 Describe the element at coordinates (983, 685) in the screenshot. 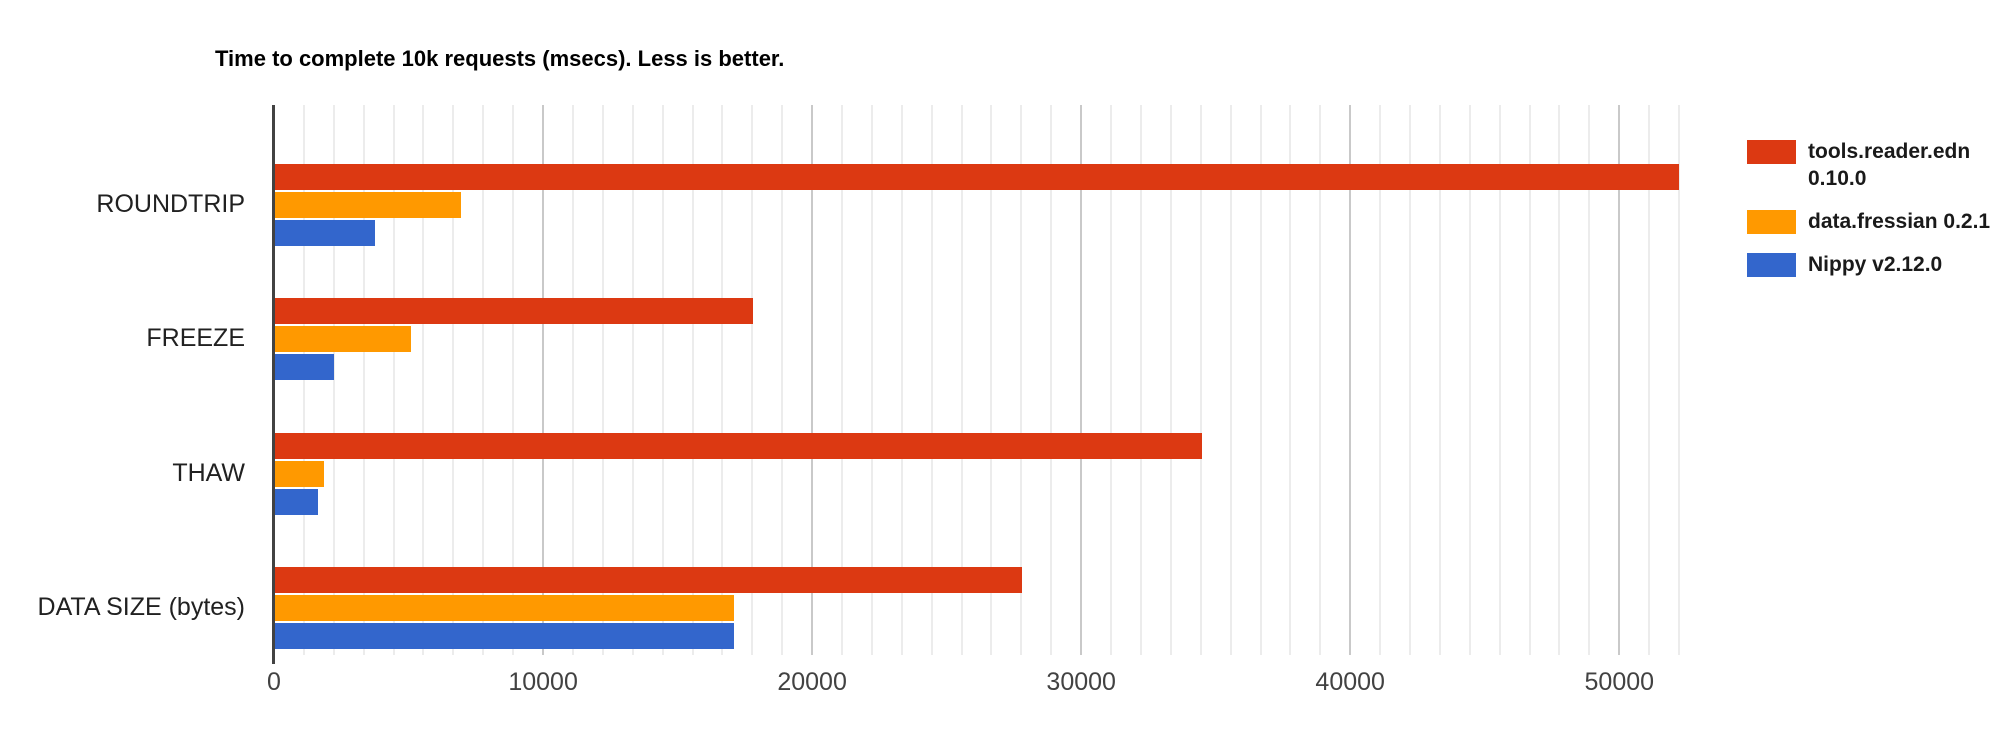

I see `x-axis-tick-labels: 0 10000 20000 30000 40000 50000` at that location.